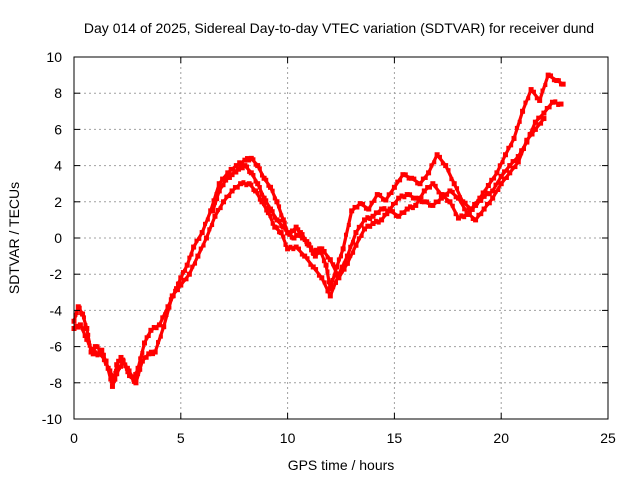 Image resolution: width=640 pixels, height=480 pixels. Describe the element at coordinates (501, 438) in the screenshot. I see `x-tick-label: 20` at that location.